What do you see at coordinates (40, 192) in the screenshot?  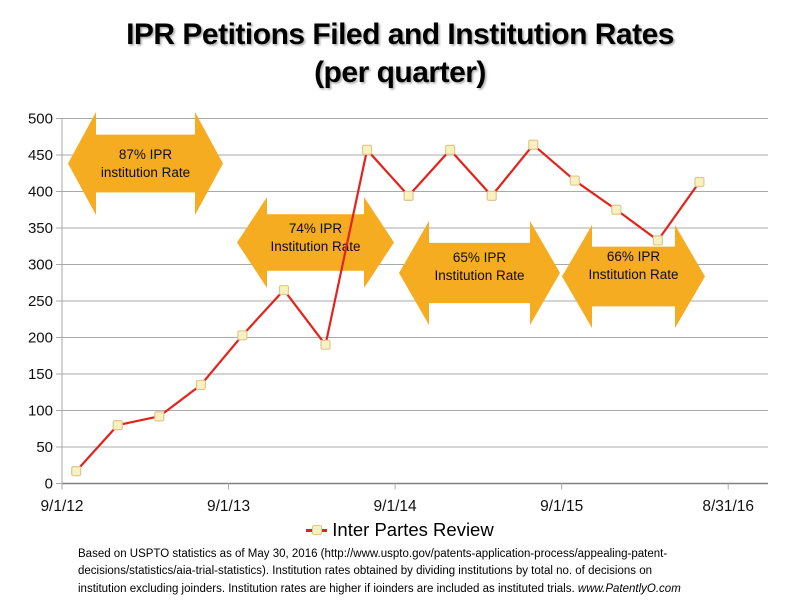 I see `y-tick-label: 400` at bounding box center [40, 192].